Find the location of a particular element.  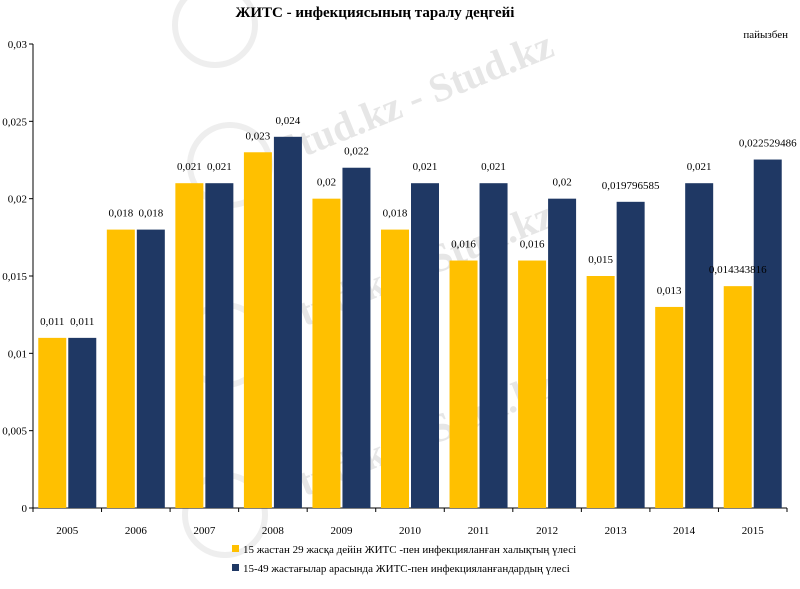

bar-series2-2014 is located at coordinates (699, 345).